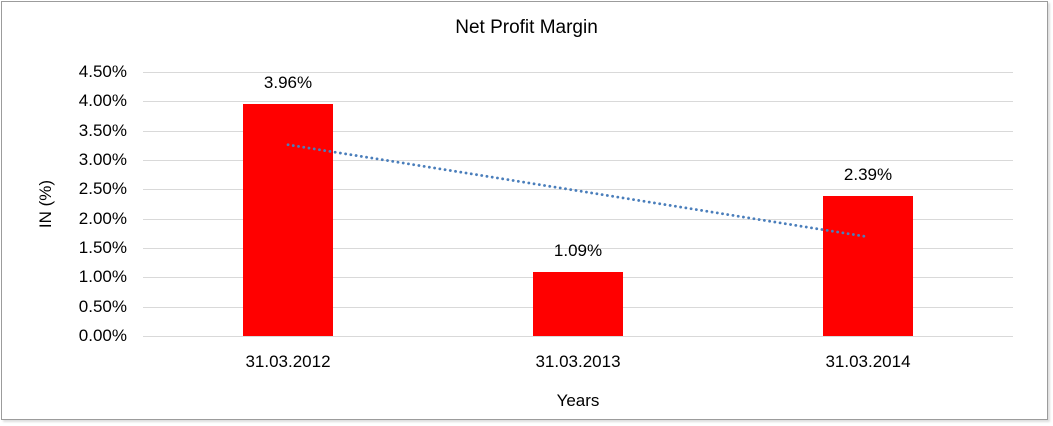 The width and height of the screenshot is (1053, 426). What do you see at coordinates (288, 82) in the screenshot?
I see `bar-data-label: 3.96%` at bounding box center [288, 82].